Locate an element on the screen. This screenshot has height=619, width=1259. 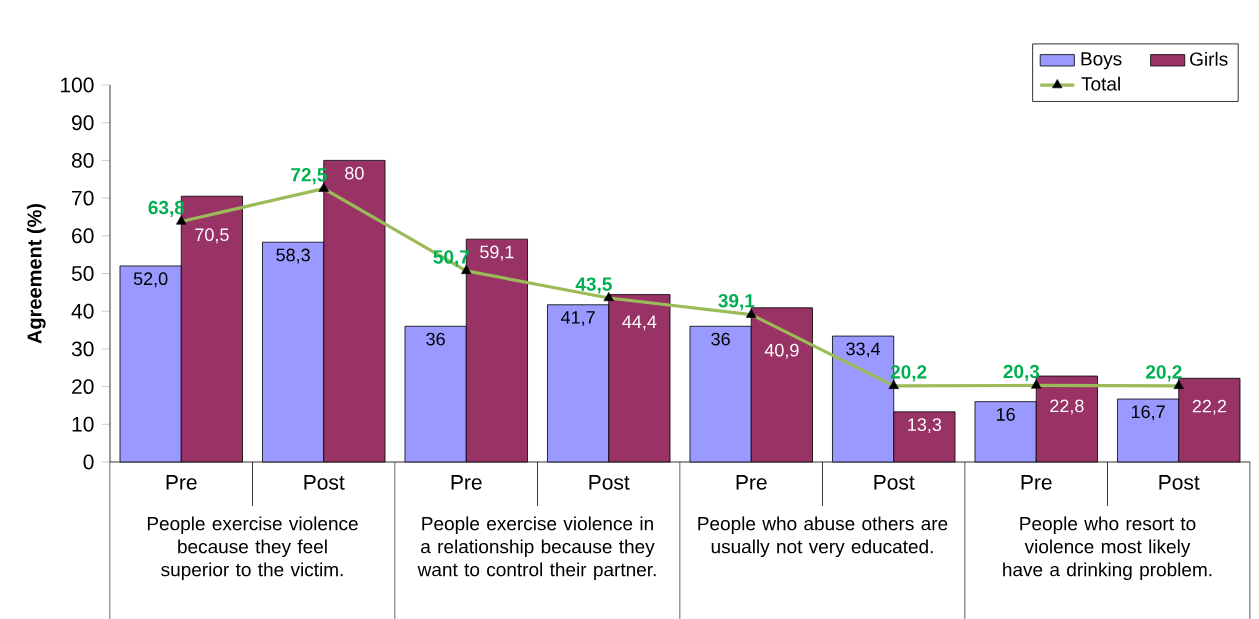
y-tick-label: 100 is located at coordinates (77, 85).